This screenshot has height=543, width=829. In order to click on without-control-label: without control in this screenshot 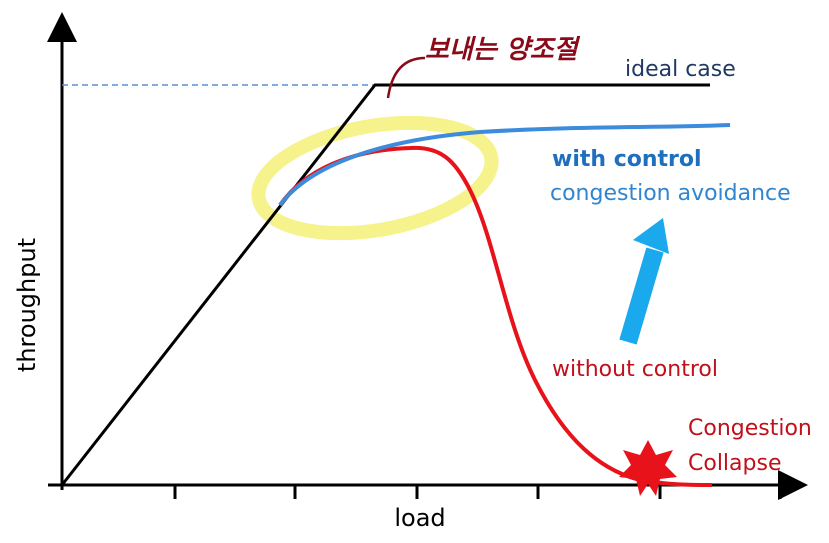, I will do `click(635, 369)`.